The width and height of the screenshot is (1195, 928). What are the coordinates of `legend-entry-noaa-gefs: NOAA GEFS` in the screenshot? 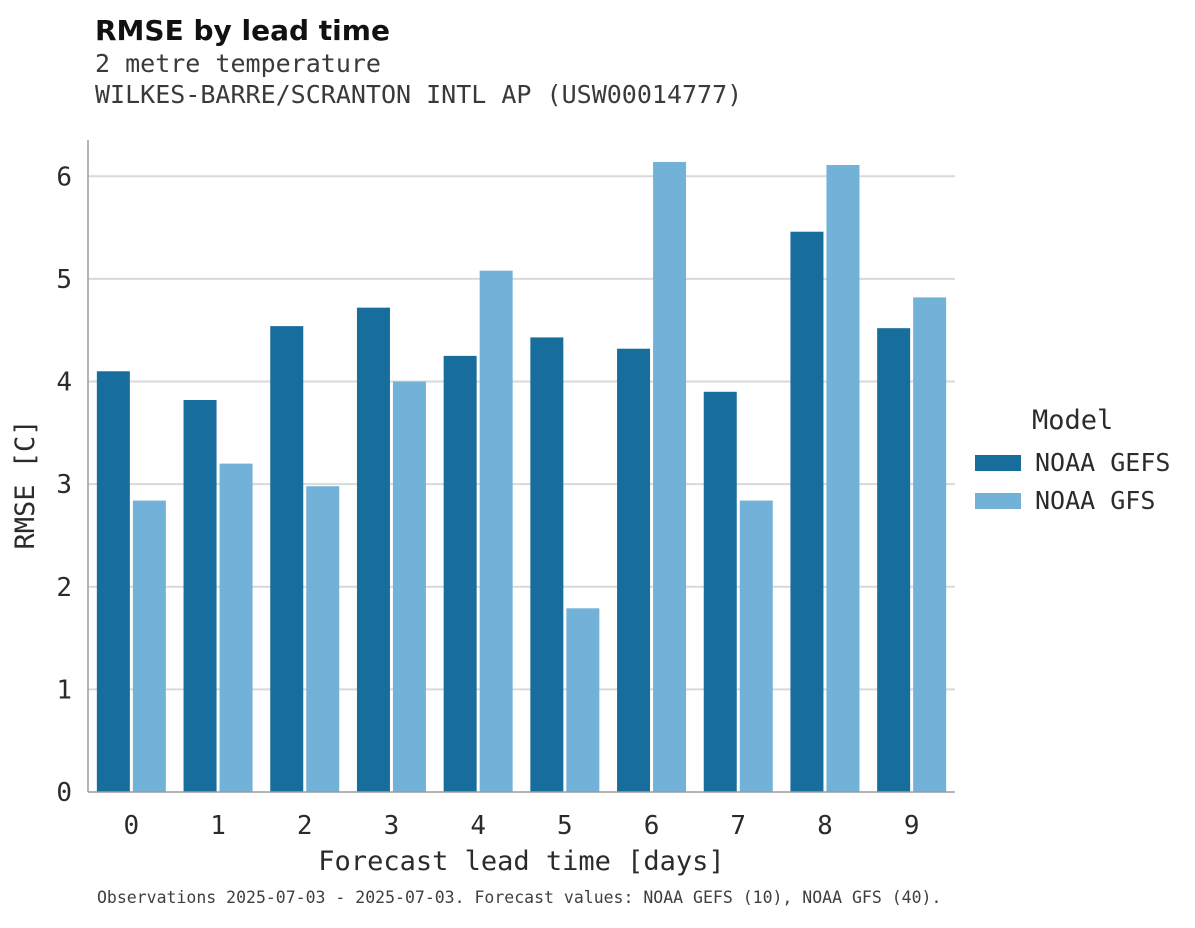 It's located at (1082, 462).